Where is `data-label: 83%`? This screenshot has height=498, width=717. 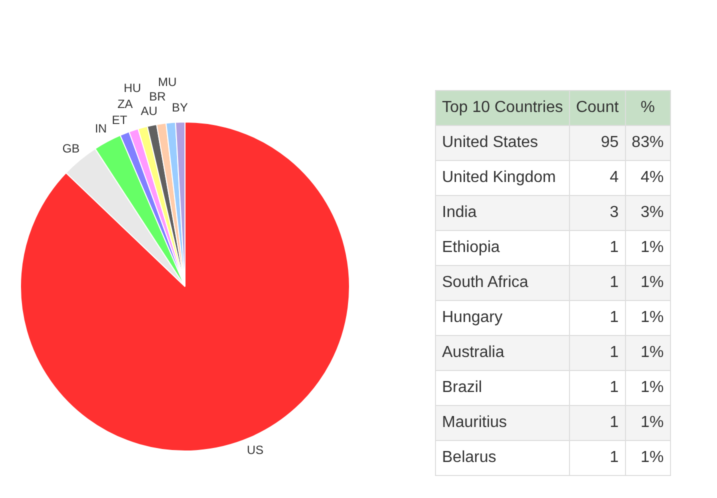
data-label: 83% is located at coordinates (647, 143).